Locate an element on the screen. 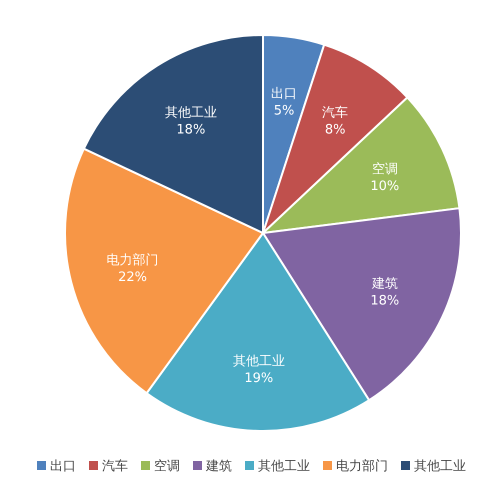 Image resolution: width=500 pixels, height=500 pixels. data-label: 5% is located at coordinates (284, 110).